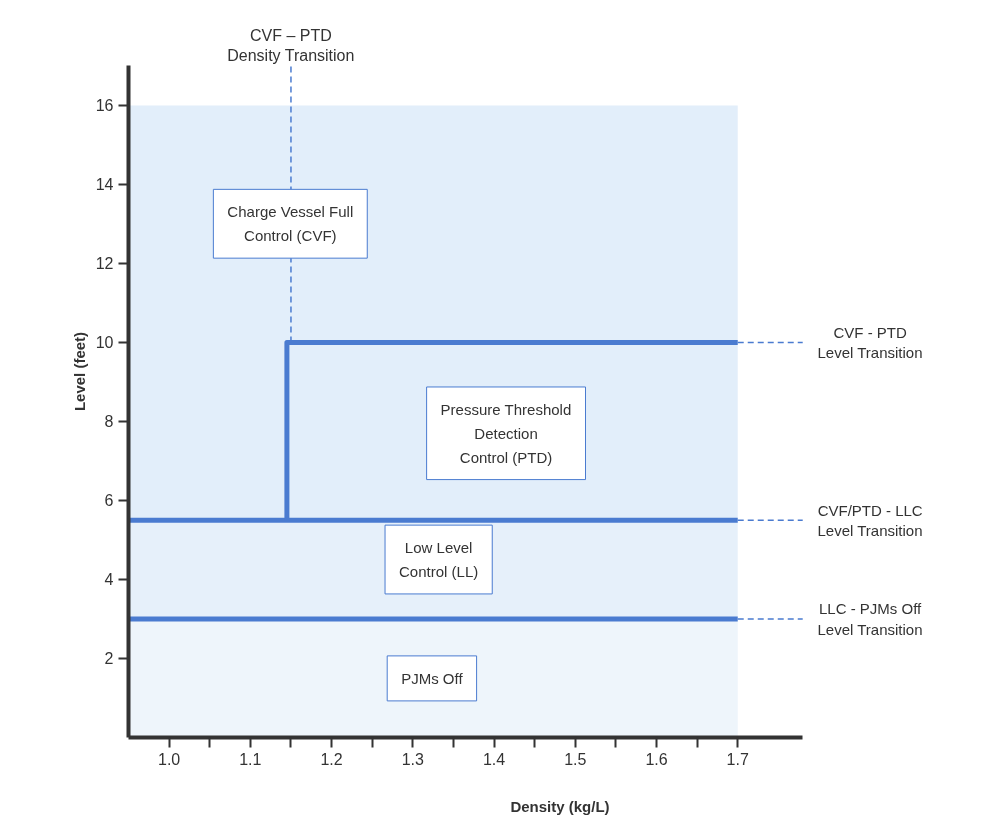 This screenshot has width=1006, height=837. What do you see at coordinates (290, 224) in the screenshot?
I see `annotation: Charge Vessel Full Control (CVF)` at bounding box center [290, 224].